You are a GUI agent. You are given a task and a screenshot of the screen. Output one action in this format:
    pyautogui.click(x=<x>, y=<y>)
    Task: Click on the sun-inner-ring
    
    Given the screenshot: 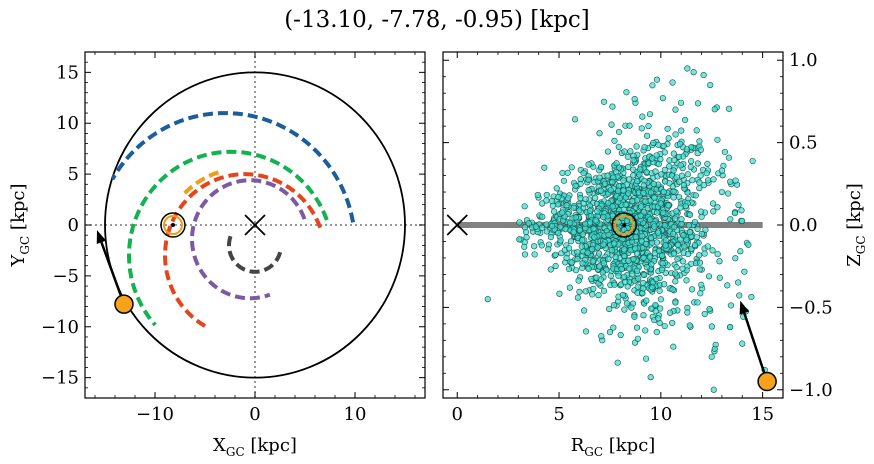 What is the action you would take?
    pyautogui.click(x=624, y=225)
    